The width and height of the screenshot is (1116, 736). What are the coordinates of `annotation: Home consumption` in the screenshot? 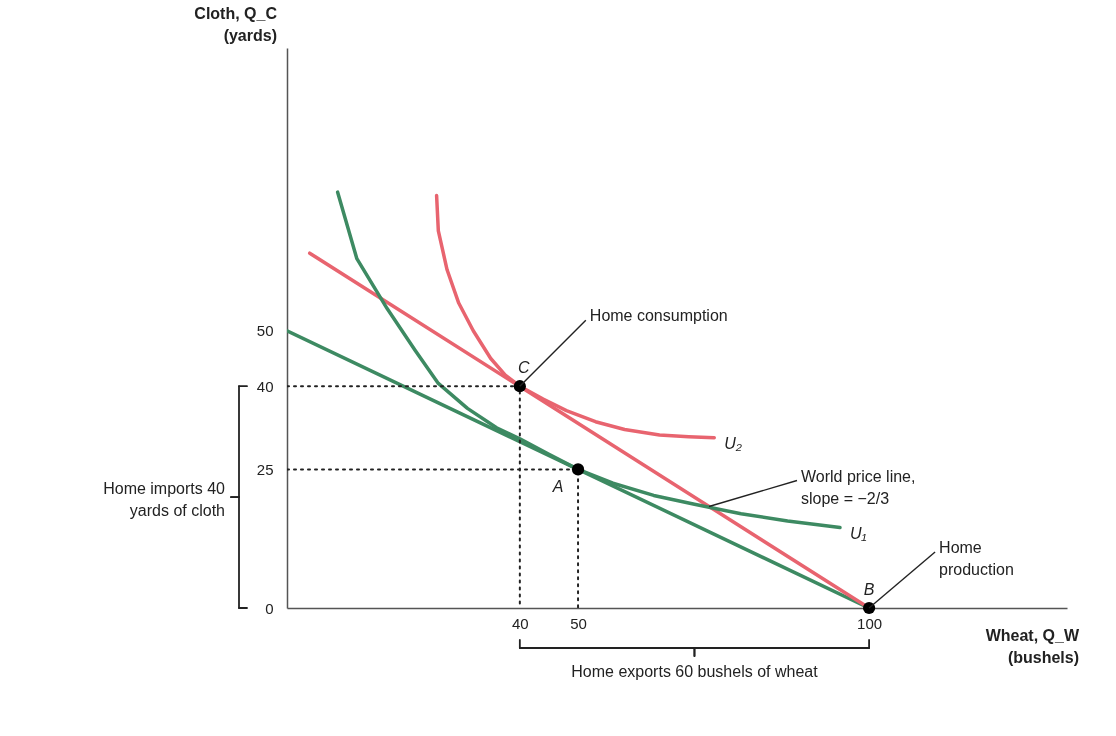 It's located at (658, 316).